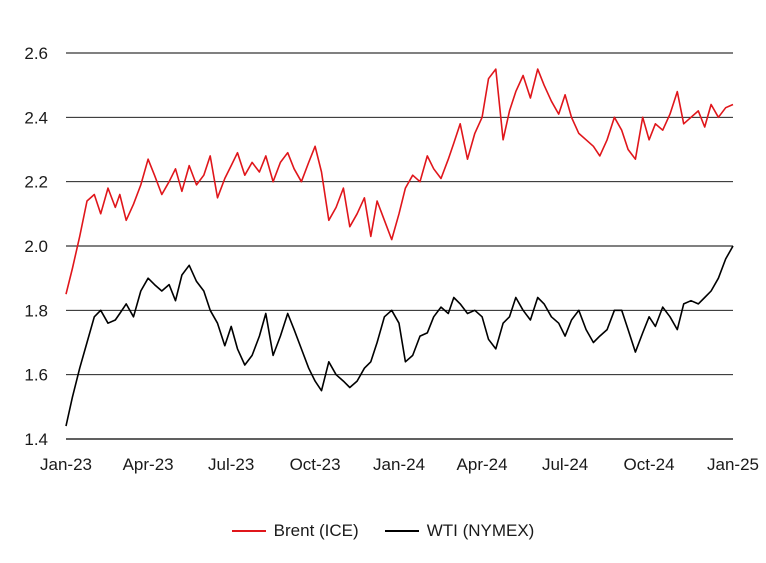  I want to click on legend-label-wti: WTI (NYMEX), so click(480, 530).